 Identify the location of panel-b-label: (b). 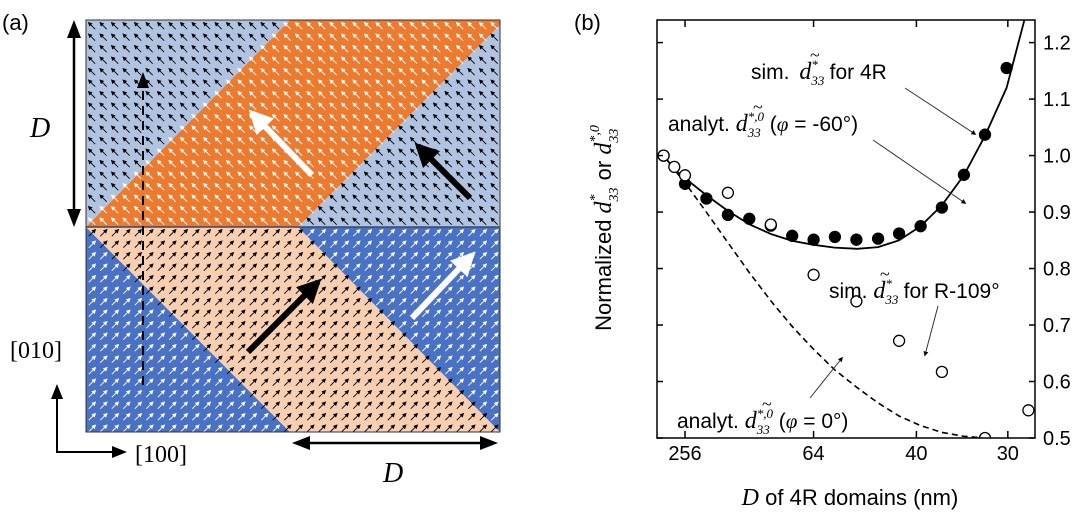
(587, 22).